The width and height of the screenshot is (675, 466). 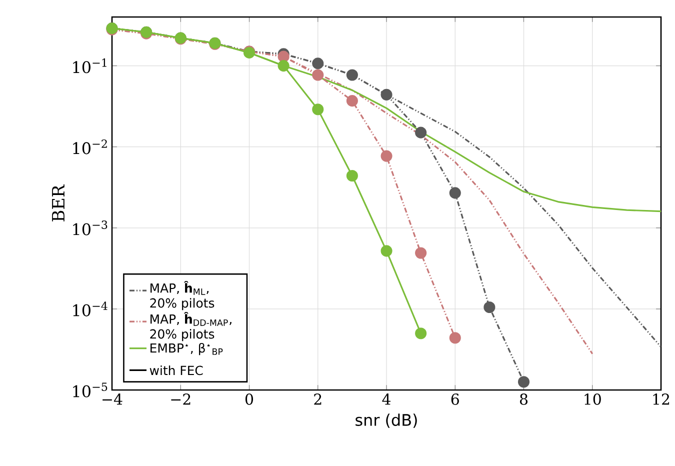 I want to click on x-tick-label: 12, so click(x=661, y=399).